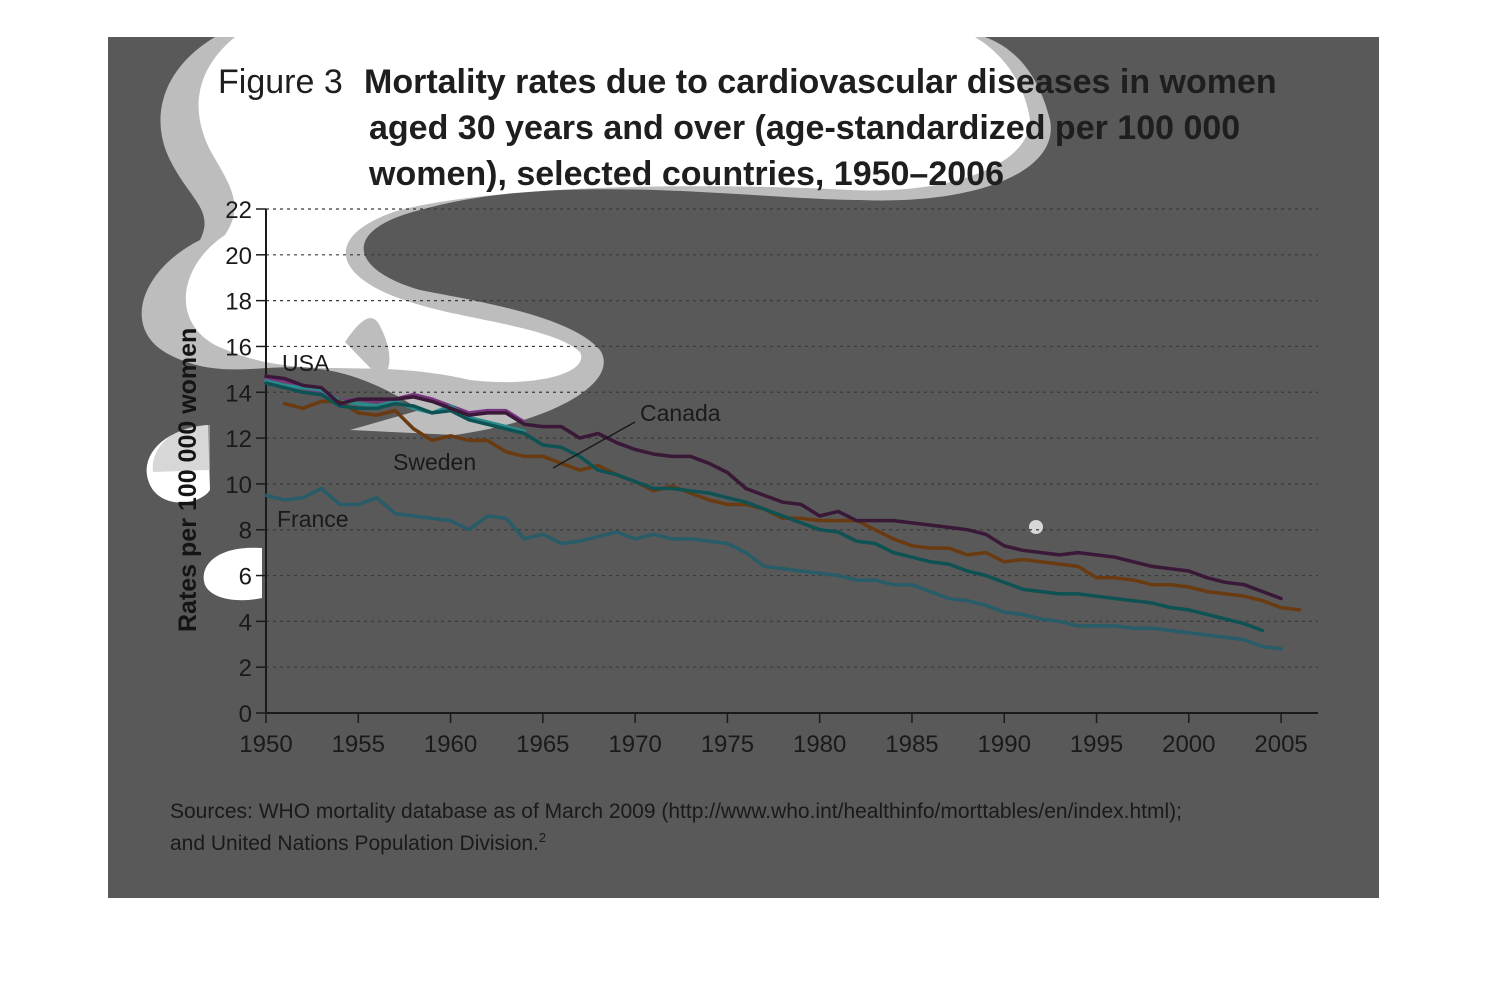 This screenshot has height=992, width=1486. I want to click on series-annotations: USA Canada Sweden France, so click(499, 441).